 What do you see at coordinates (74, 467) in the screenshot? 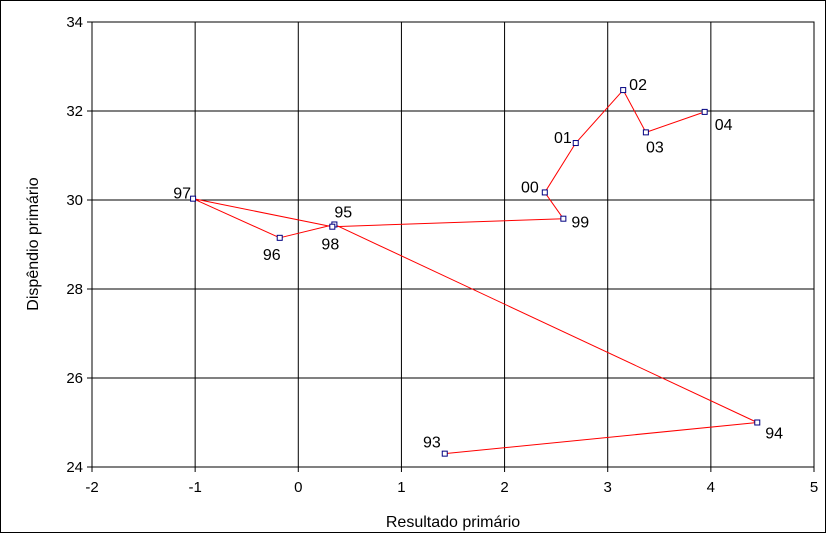
I see `y-tick-label: 24` at bounding box center [74, 467].